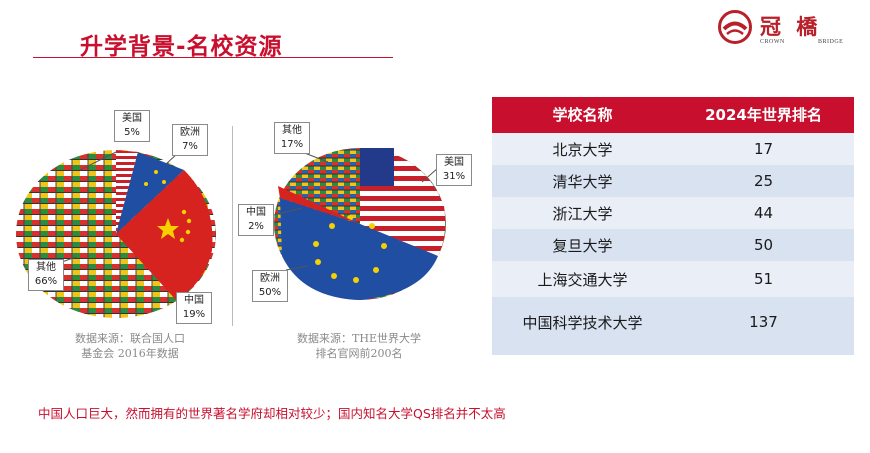  Describe the element at coordinates (359, 353) in the screenshot. I see `source-line: 排名官网前200名` at that location.